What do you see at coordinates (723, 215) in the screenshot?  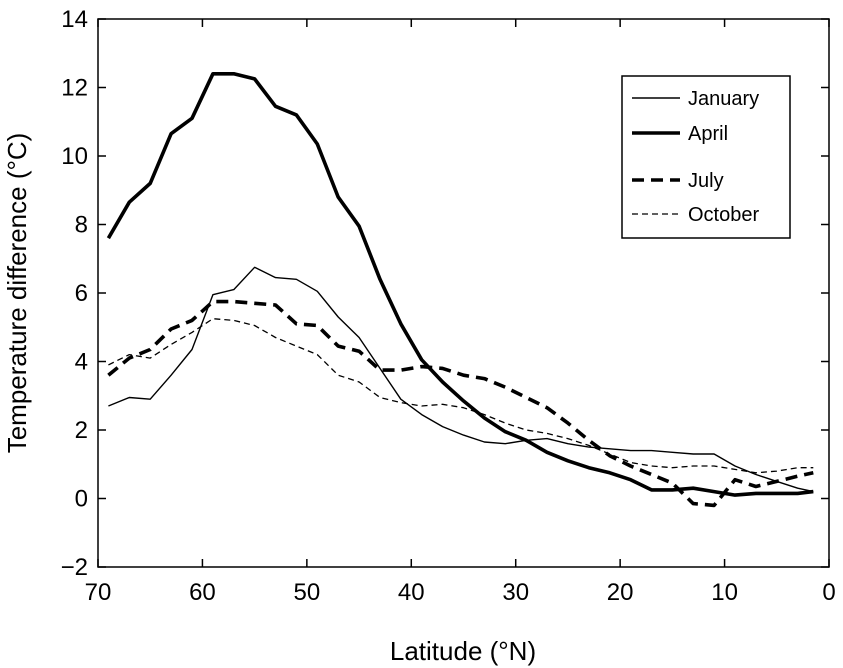 I see `legend-label-october: October` at bounding box center [723, 215].